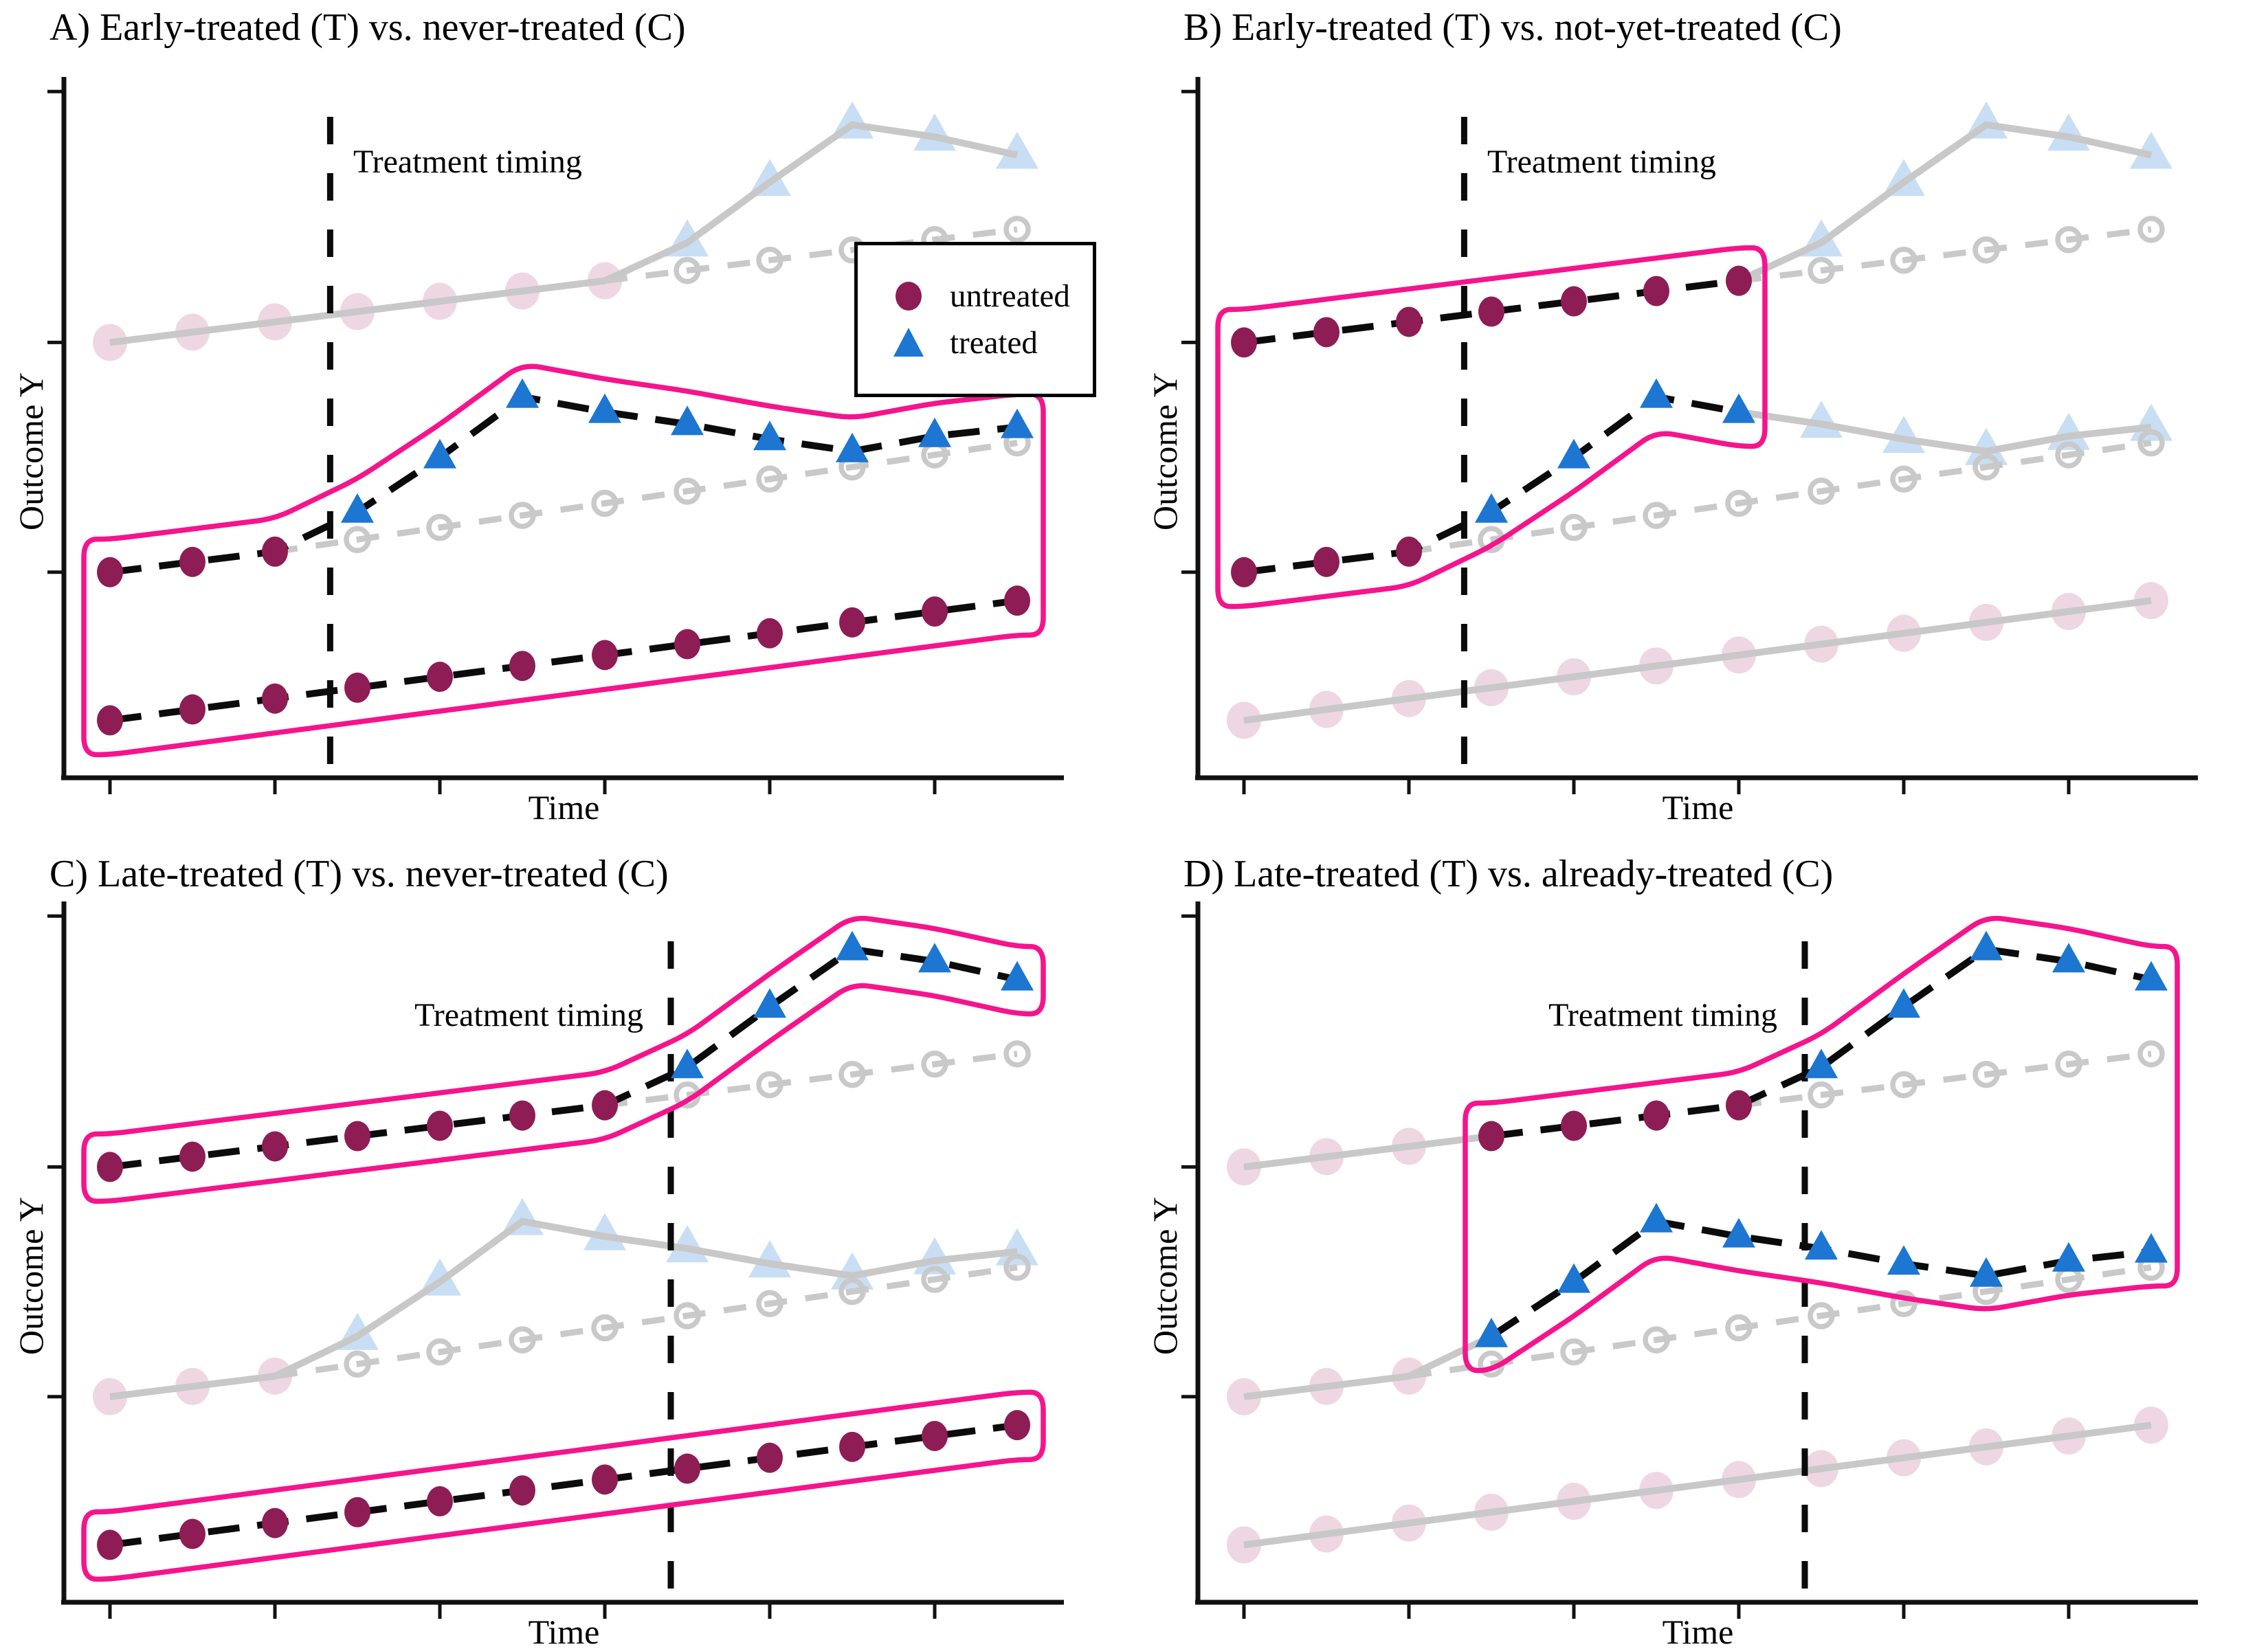 The width and height of the screenshot is (2268, 1649). I want to click on panel-b-x-axis-label: Time, so click(1698, 807).